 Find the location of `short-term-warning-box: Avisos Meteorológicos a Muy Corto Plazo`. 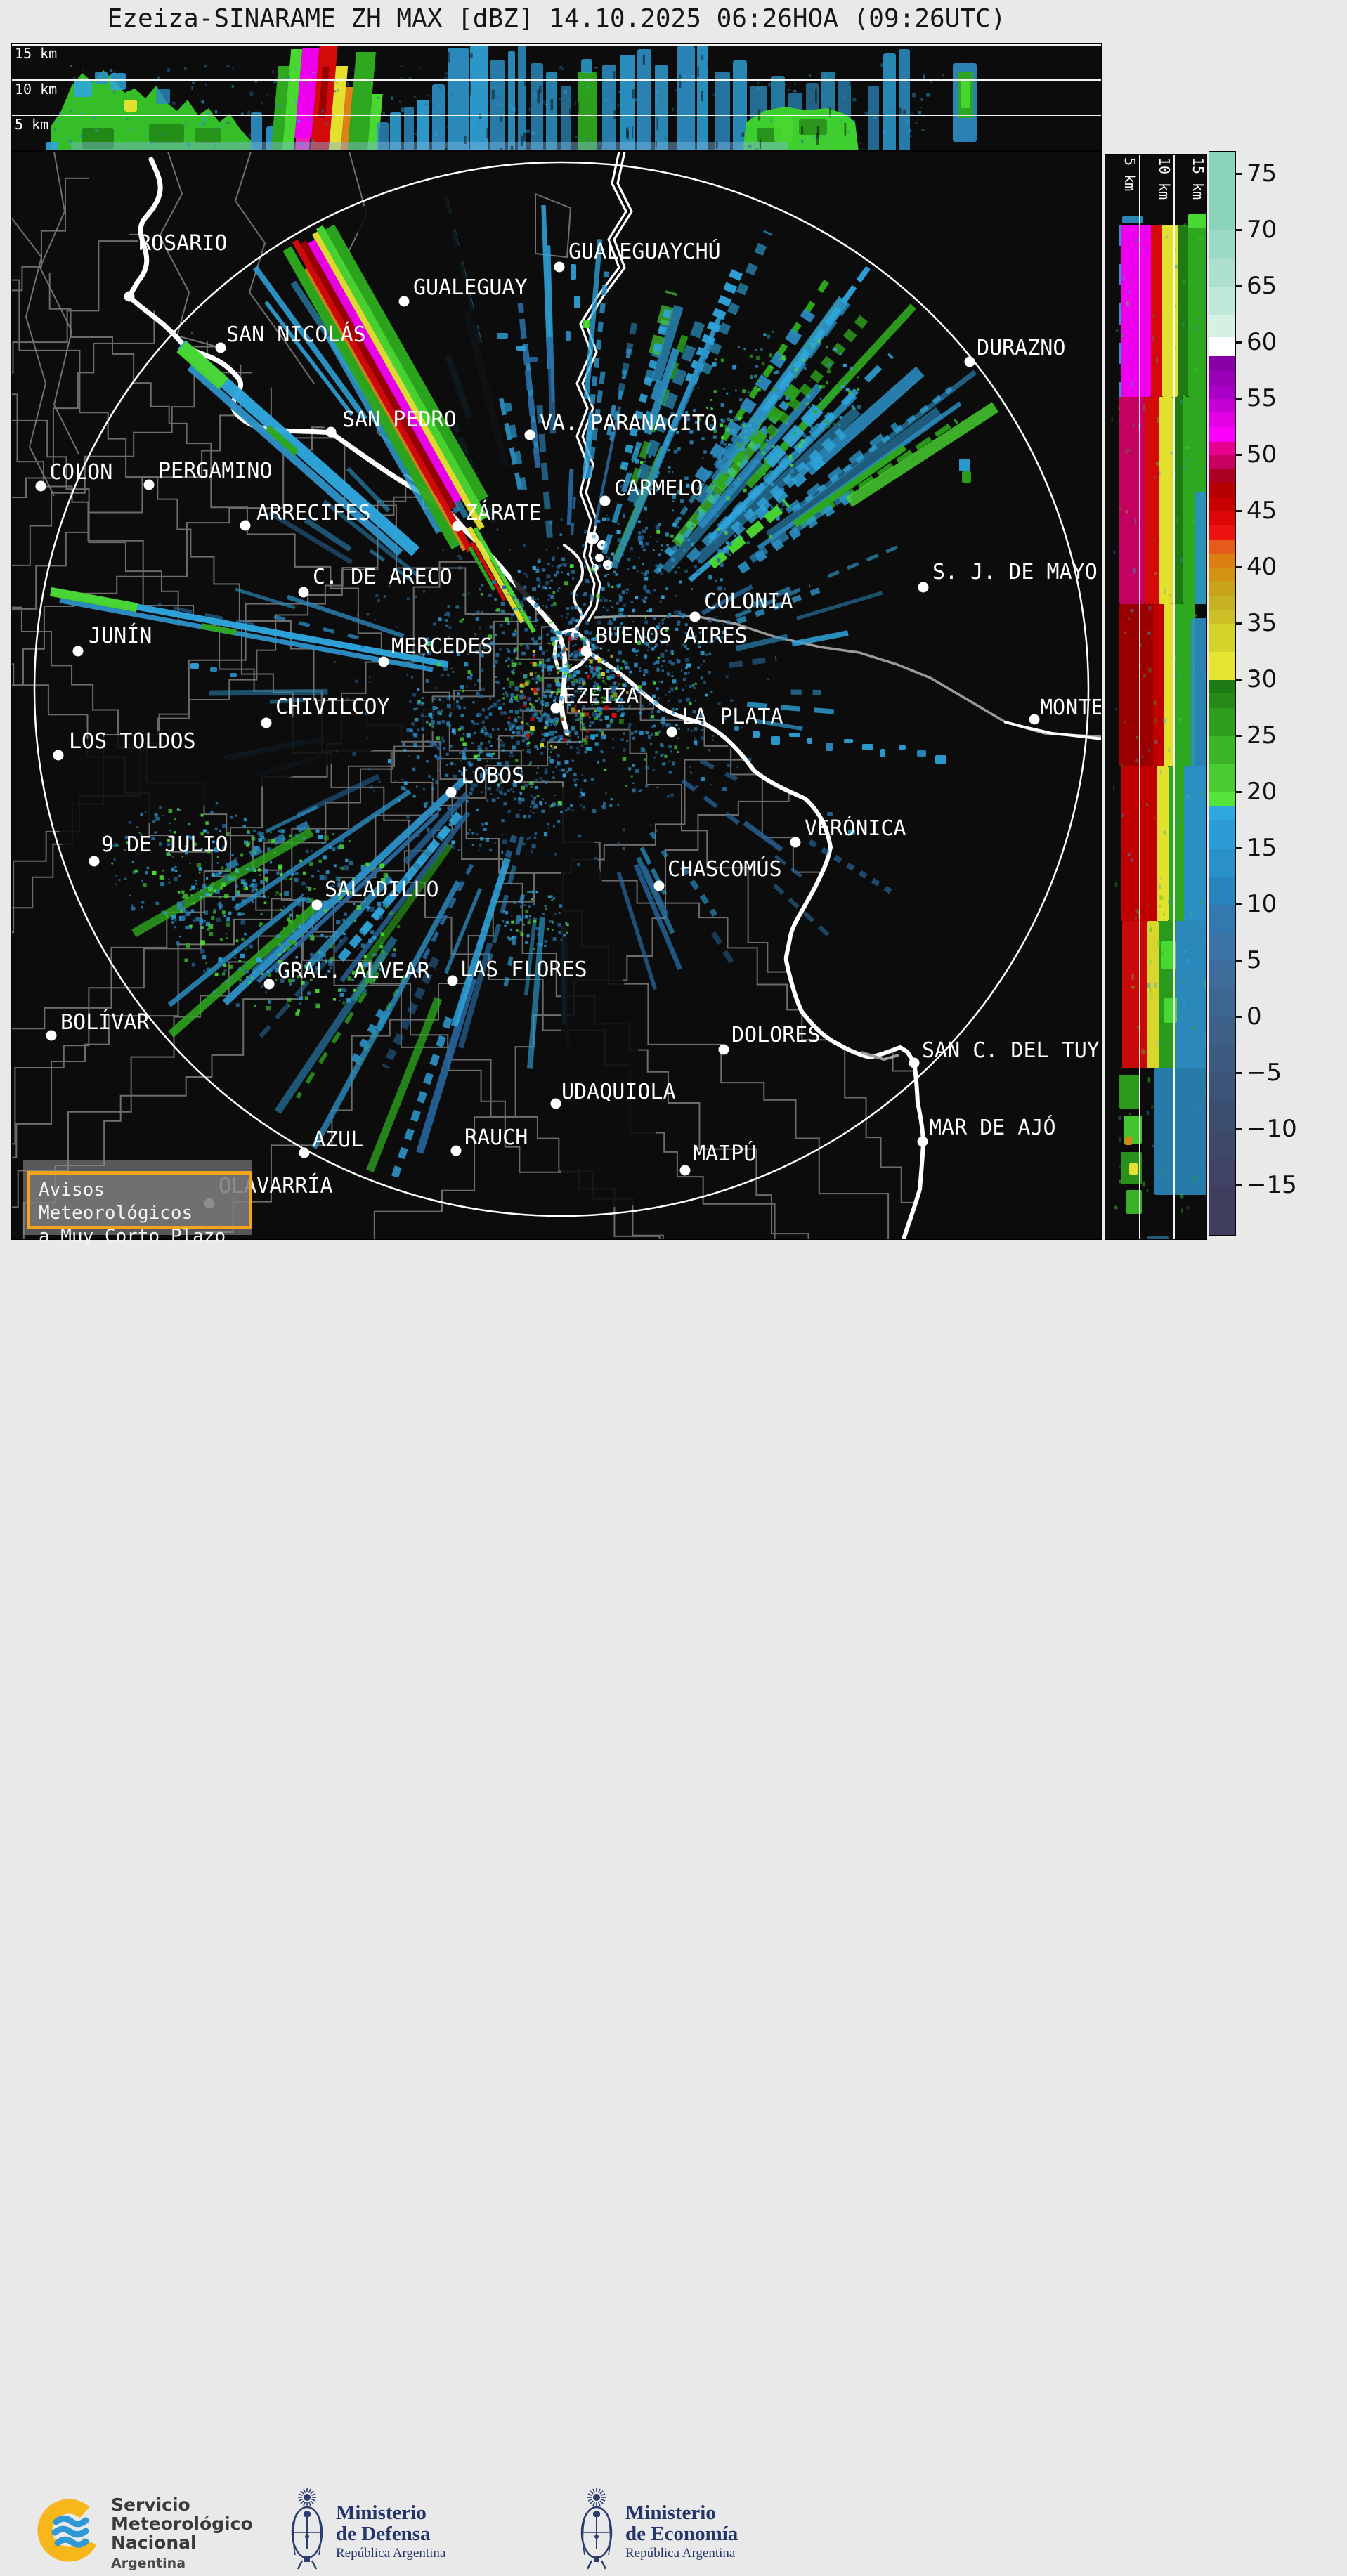

short-term-warning-box: Avisos Meteorológicos a Muy Corto Plazo is located at coordinates (139, 1209).